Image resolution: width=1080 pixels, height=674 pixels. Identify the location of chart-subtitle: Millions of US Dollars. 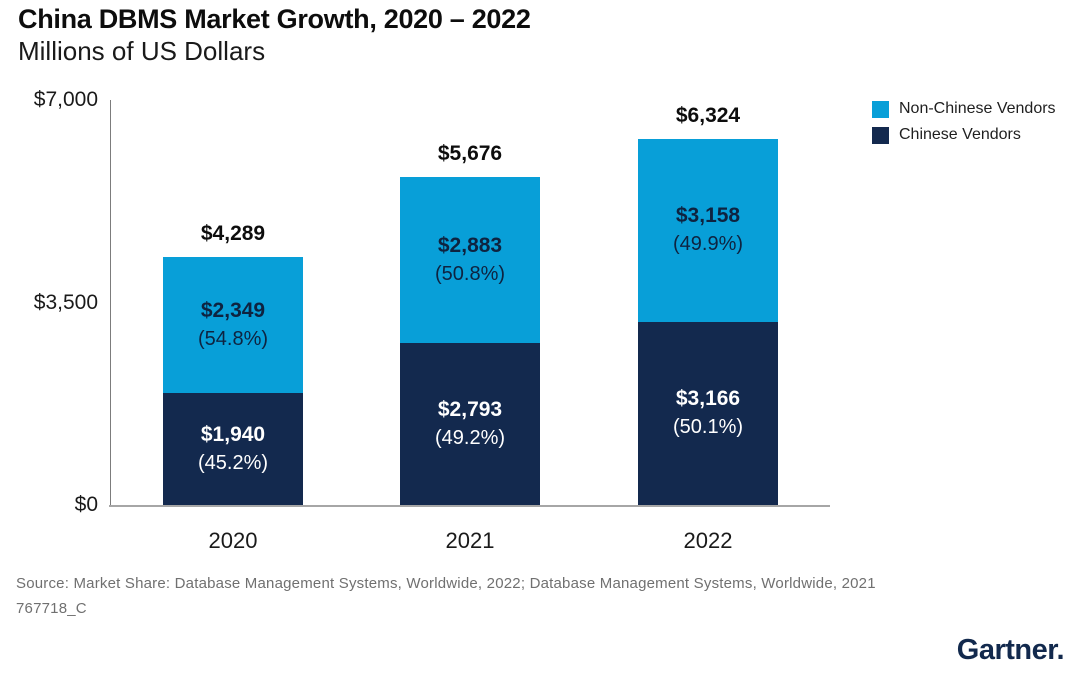
(142, 51).